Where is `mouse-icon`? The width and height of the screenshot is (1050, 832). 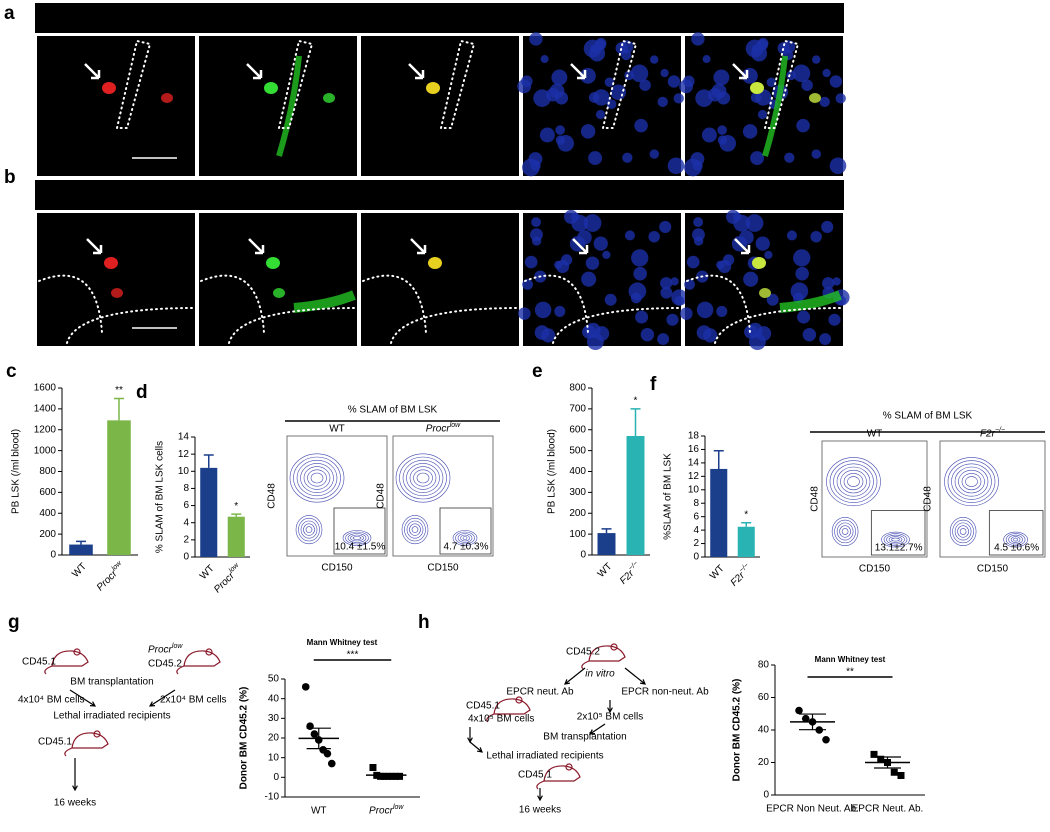
mouse-icon is located at coordinates (558, 776).